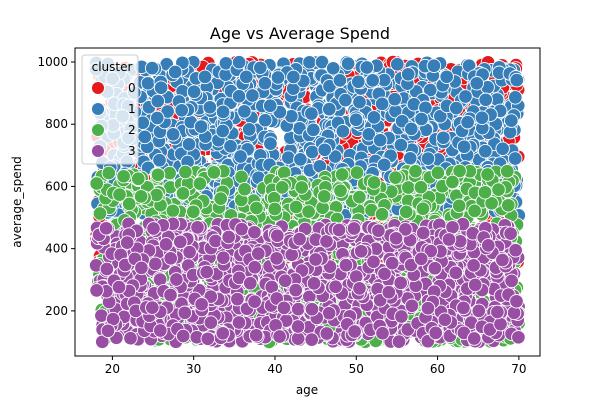  Describe the element at coordinates (356, 369) in the screenshot. I see `x-tick-label: 50` at that location.